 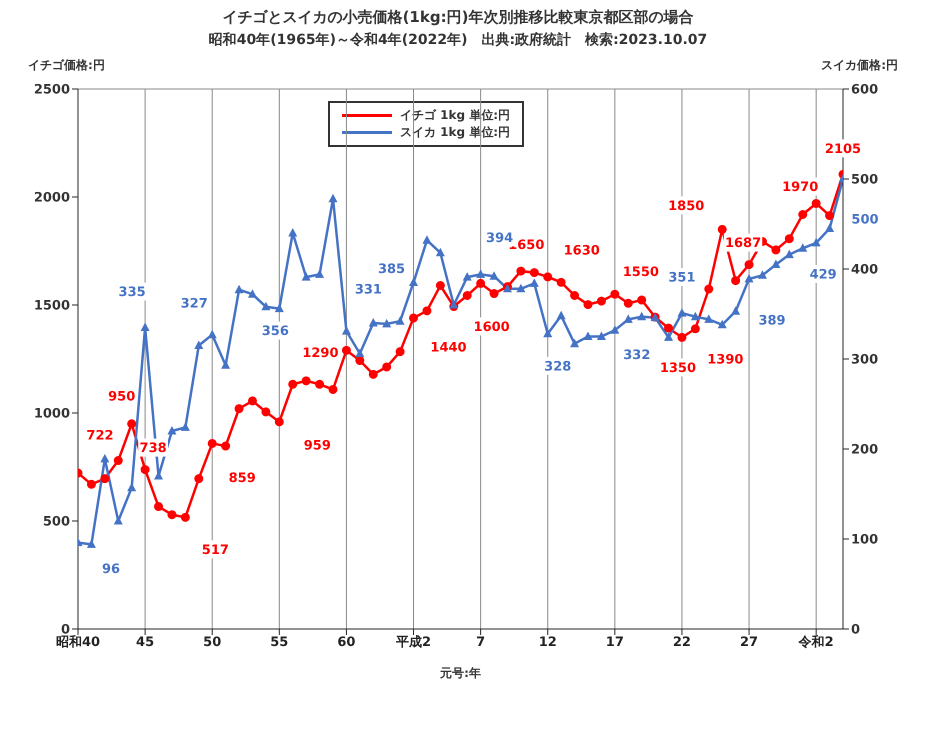 What do you see at coordinates (413, 642) in the screenshot?
I see `x-tick-label: 平成2` at bounding box center [413, 642].